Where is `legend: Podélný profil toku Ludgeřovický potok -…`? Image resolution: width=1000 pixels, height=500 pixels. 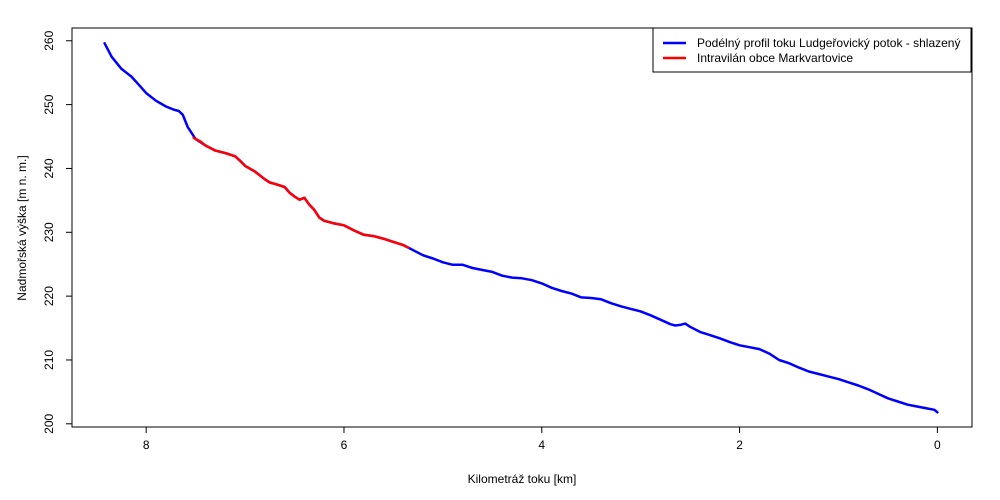 legend: Podélný profil toku Ludgeřovický potok -… is located at coordinates (812, 50).